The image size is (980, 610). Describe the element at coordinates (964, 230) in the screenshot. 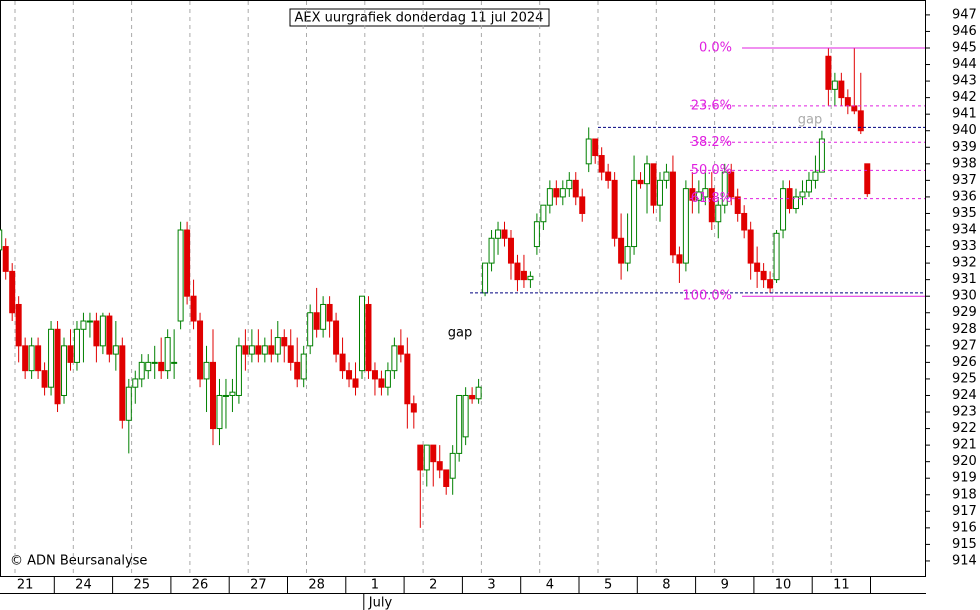

I see `y-tick-label: 934` at that location.